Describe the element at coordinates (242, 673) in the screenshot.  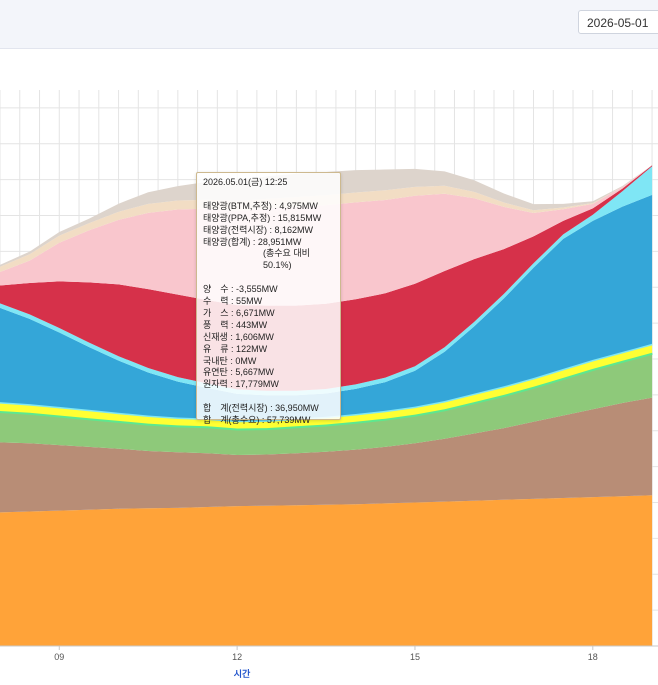
I see `x-axis-title: 시간` at that location.